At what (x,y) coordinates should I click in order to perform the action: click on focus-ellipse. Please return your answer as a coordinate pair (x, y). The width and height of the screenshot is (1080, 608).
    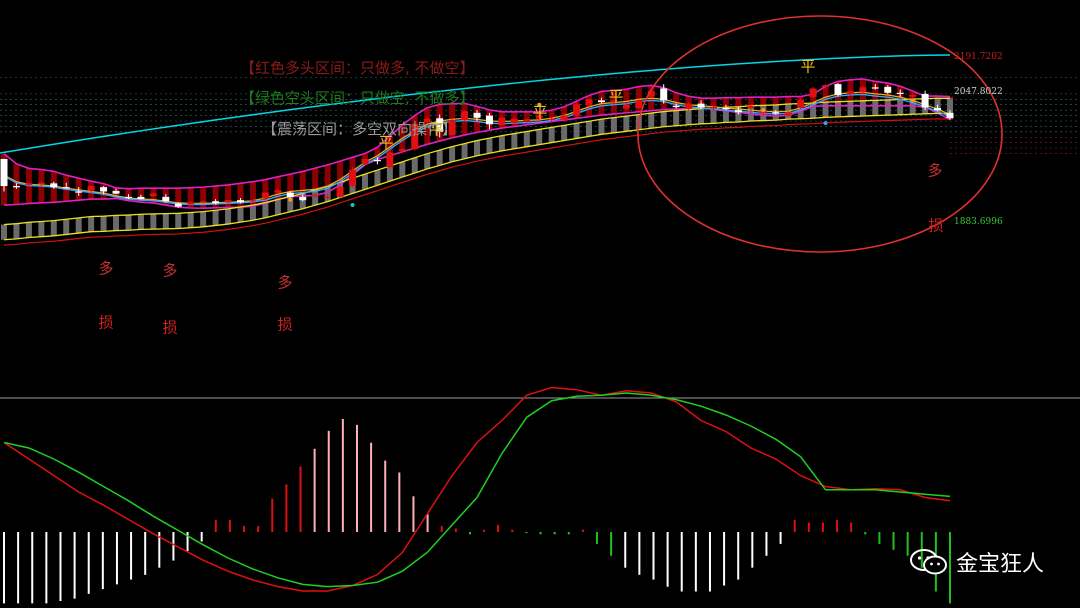
    Looking at the image, I should click on (820, 134).